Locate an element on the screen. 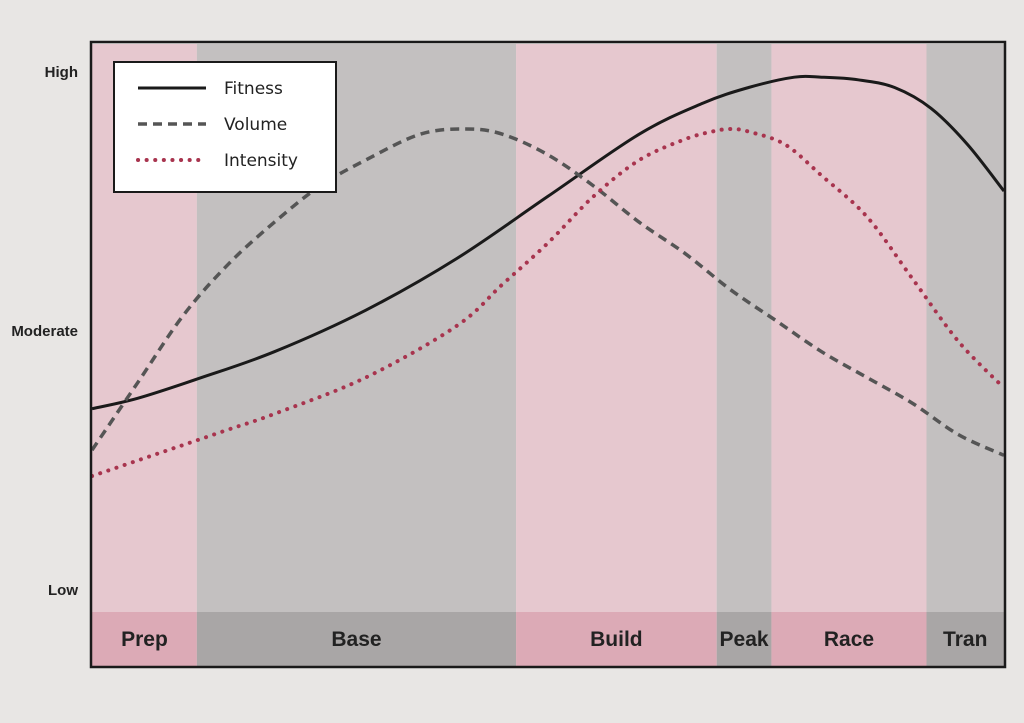 The height and width of the screenshot is (723, 1024). phase-band-race is located at coordinates (849, 328).